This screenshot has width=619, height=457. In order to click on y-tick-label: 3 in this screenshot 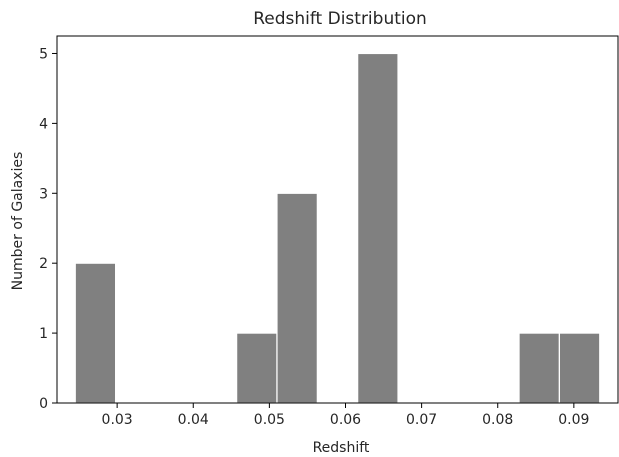, I will do `click(43, 194)`.